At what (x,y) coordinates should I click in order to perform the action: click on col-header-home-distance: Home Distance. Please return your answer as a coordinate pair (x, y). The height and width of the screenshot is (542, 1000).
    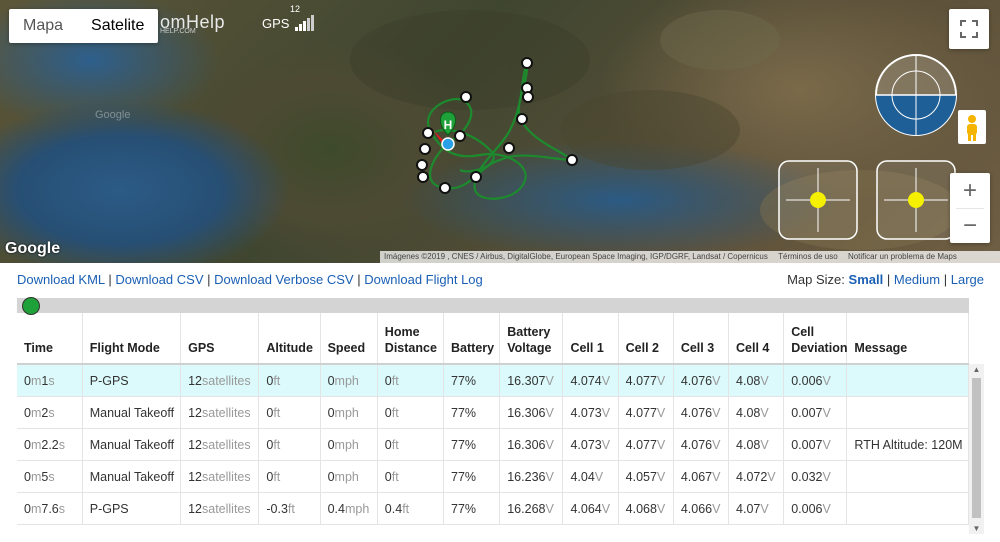
    Looking at the image, I should click on (411, 339).